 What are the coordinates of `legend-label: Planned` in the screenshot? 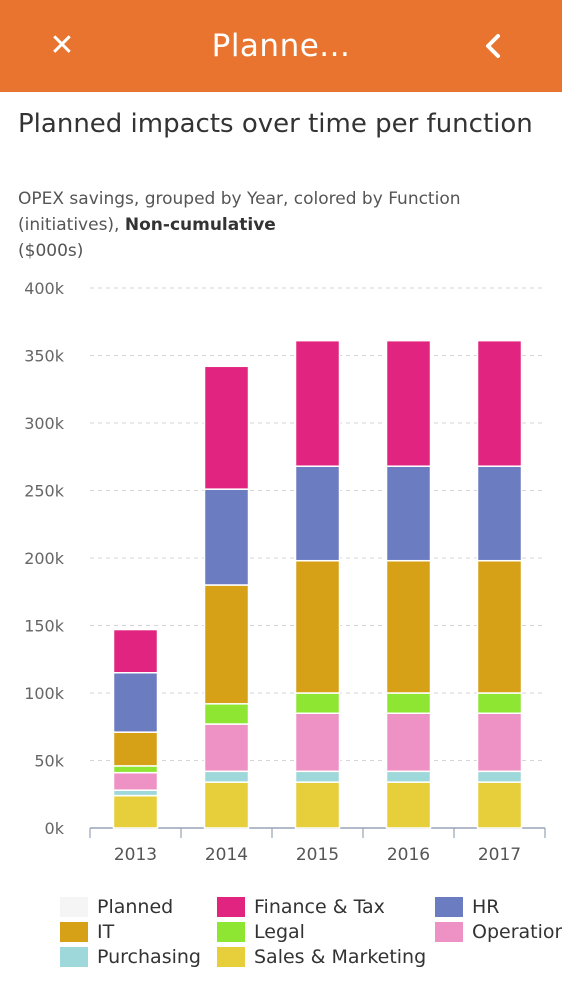 It's located at (135, 907).